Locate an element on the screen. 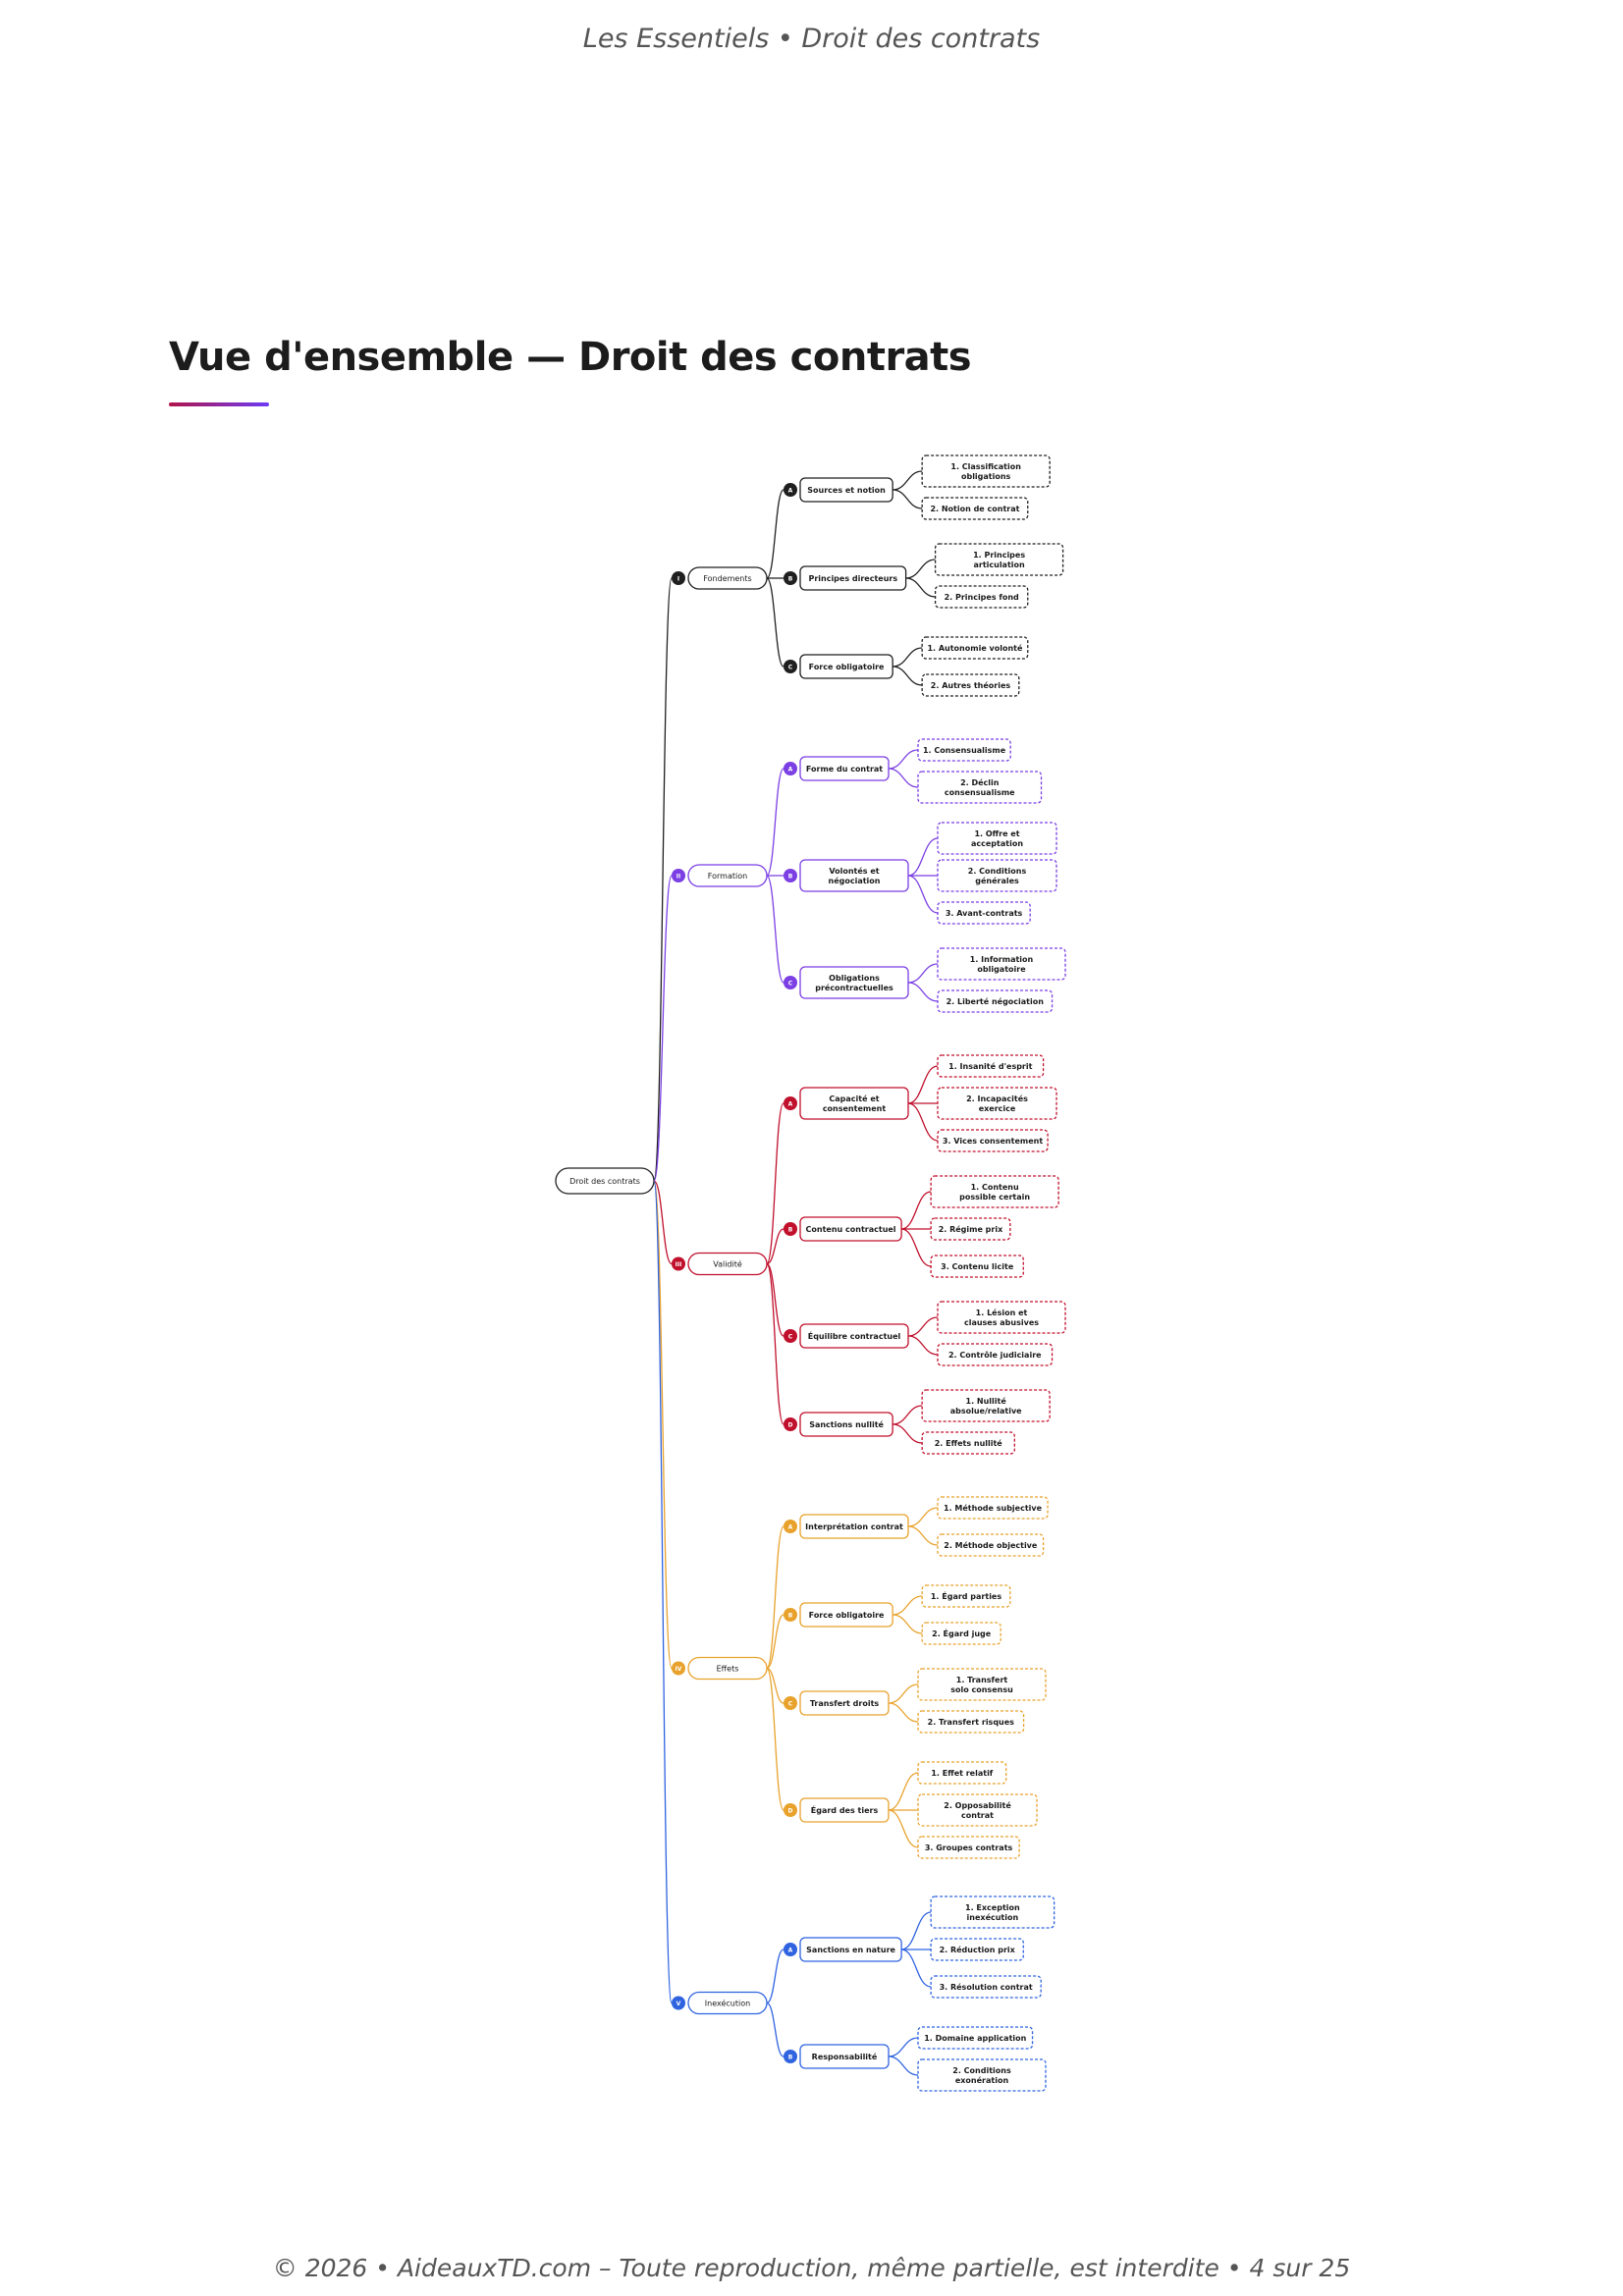  item-5-1-3-node is located at coordinates (986, 1987).